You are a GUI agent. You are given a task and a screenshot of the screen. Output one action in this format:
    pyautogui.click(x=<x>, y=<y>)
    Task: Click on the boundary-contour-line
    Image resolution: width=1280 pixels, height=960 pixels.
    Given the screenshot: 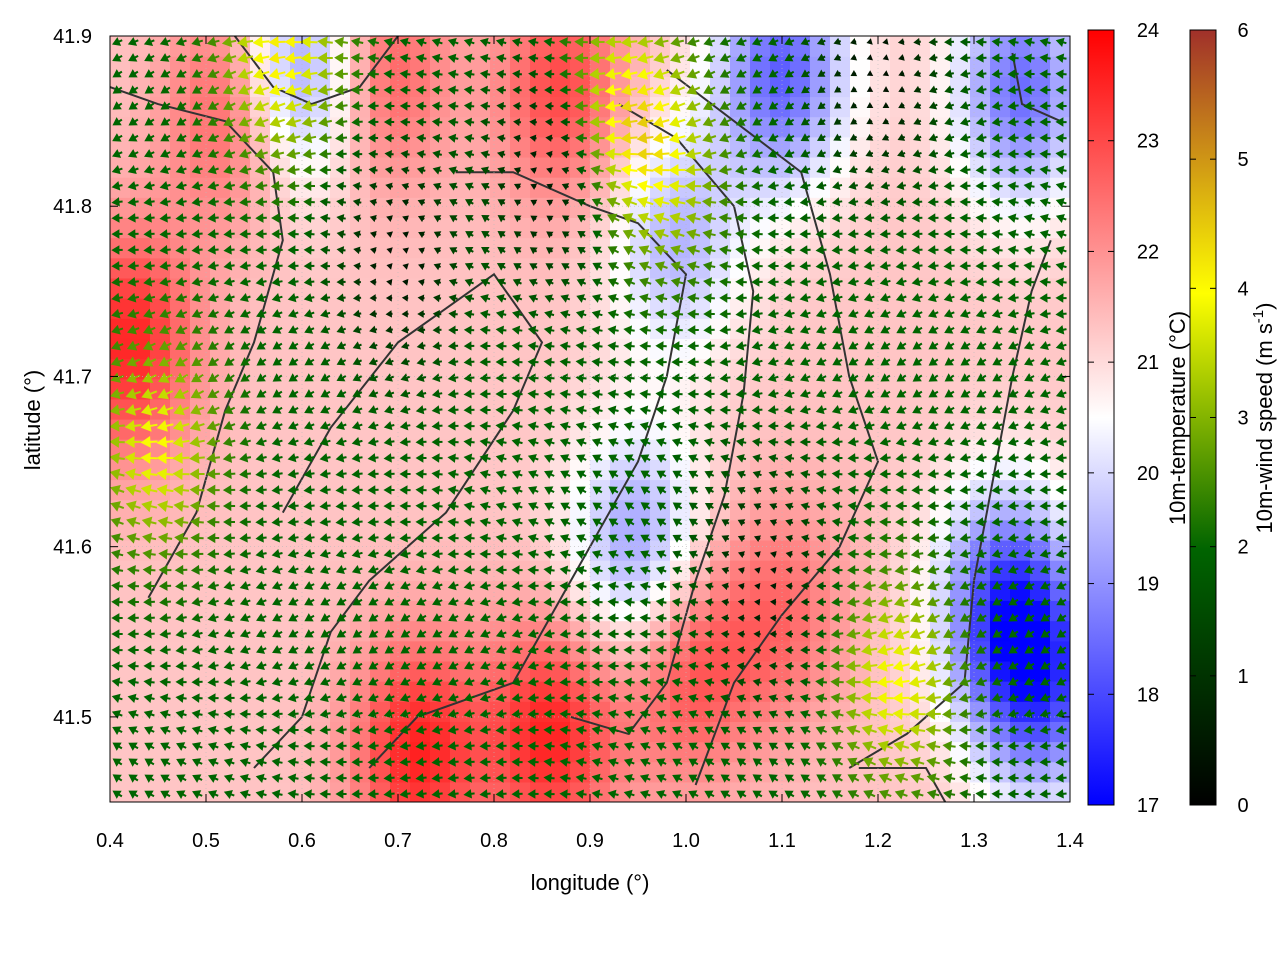 What is the action you would take?
    pyautogui.click(x=950, y=504)
    